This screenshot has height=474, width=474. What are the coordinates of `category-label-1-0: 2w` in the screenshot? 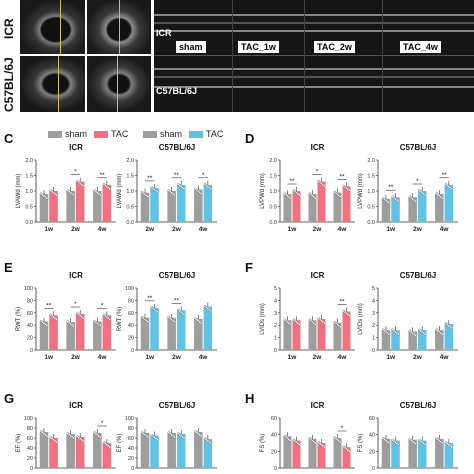 It's located at (150, 229).